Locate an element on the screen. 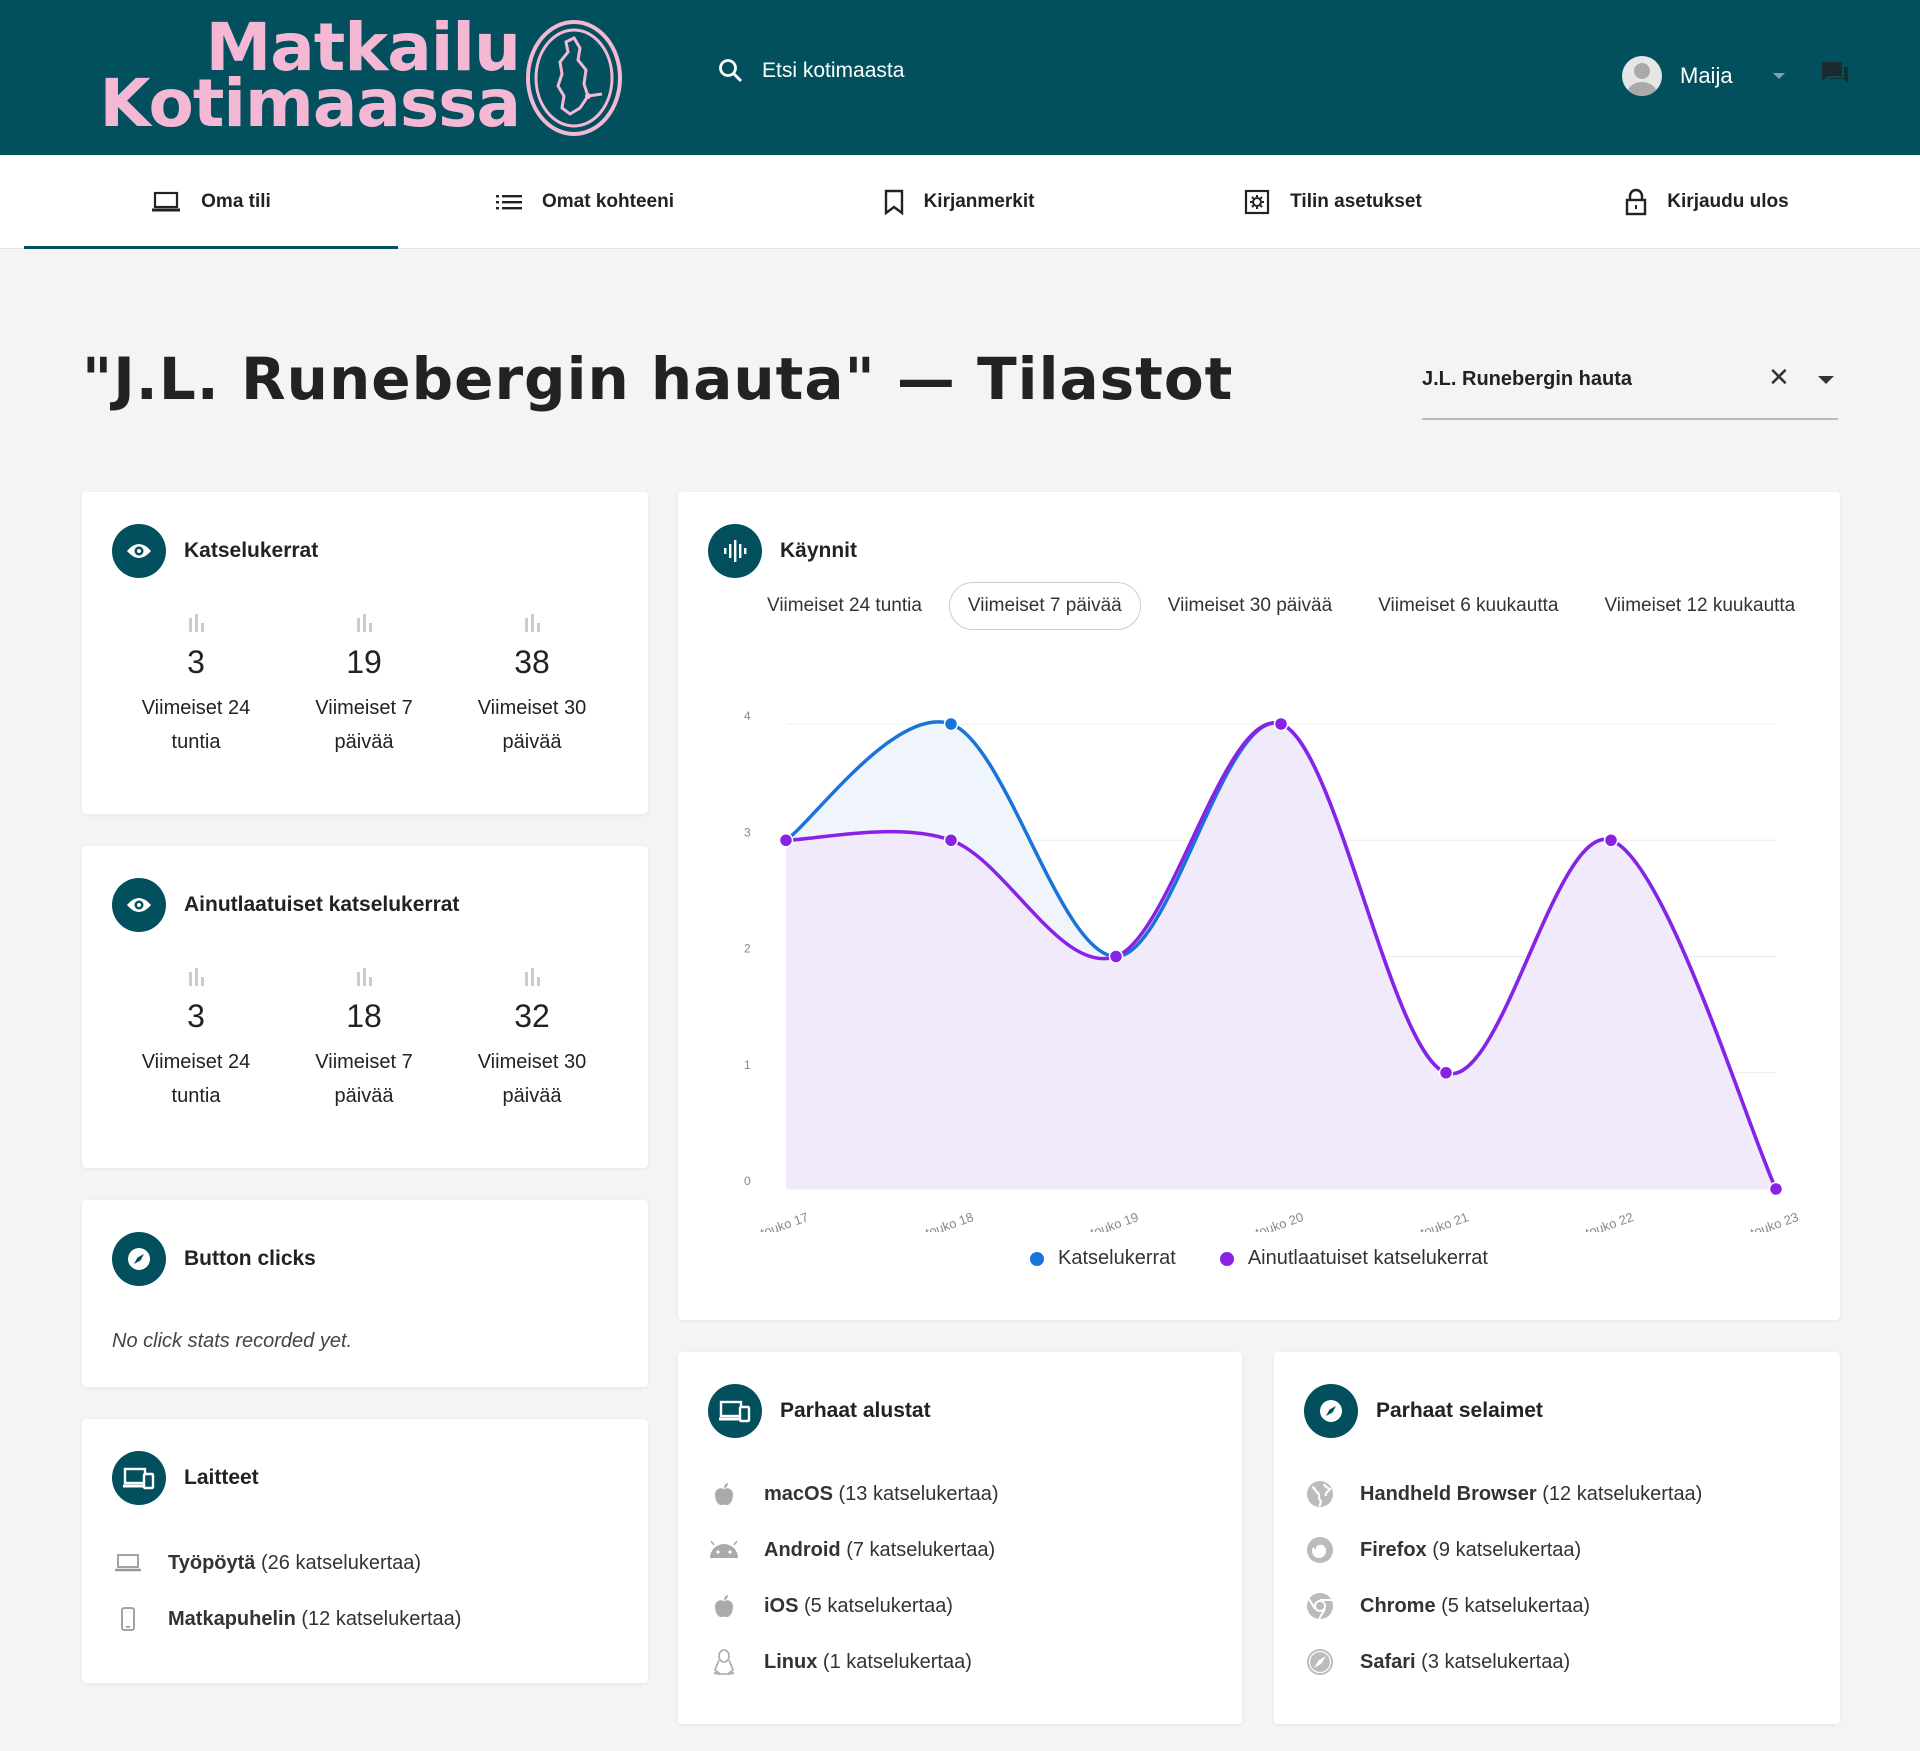 Image resolution: width=1920 pixels, height=1751 pixels. avatar is located at coordinates (1642, 76).